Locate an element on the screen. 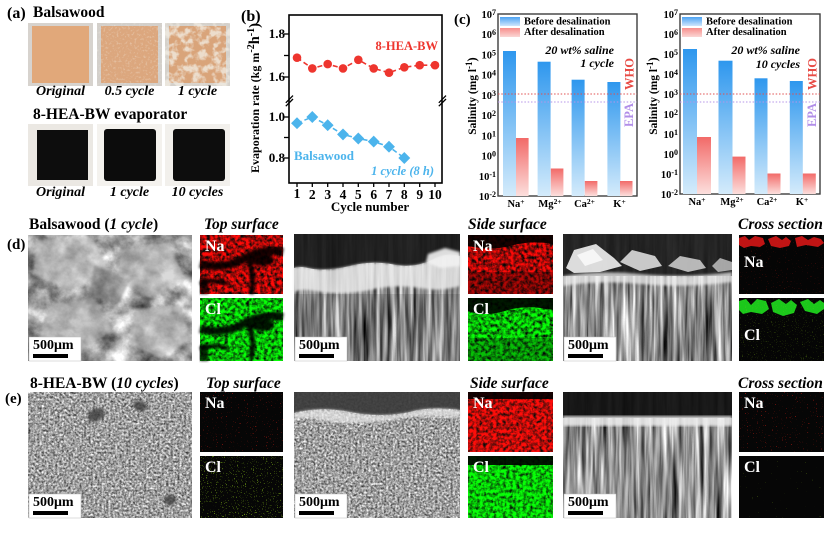 This screenshot has width=834, height=536. svg-text: 1 cycle is located at coordinates (597, 63).